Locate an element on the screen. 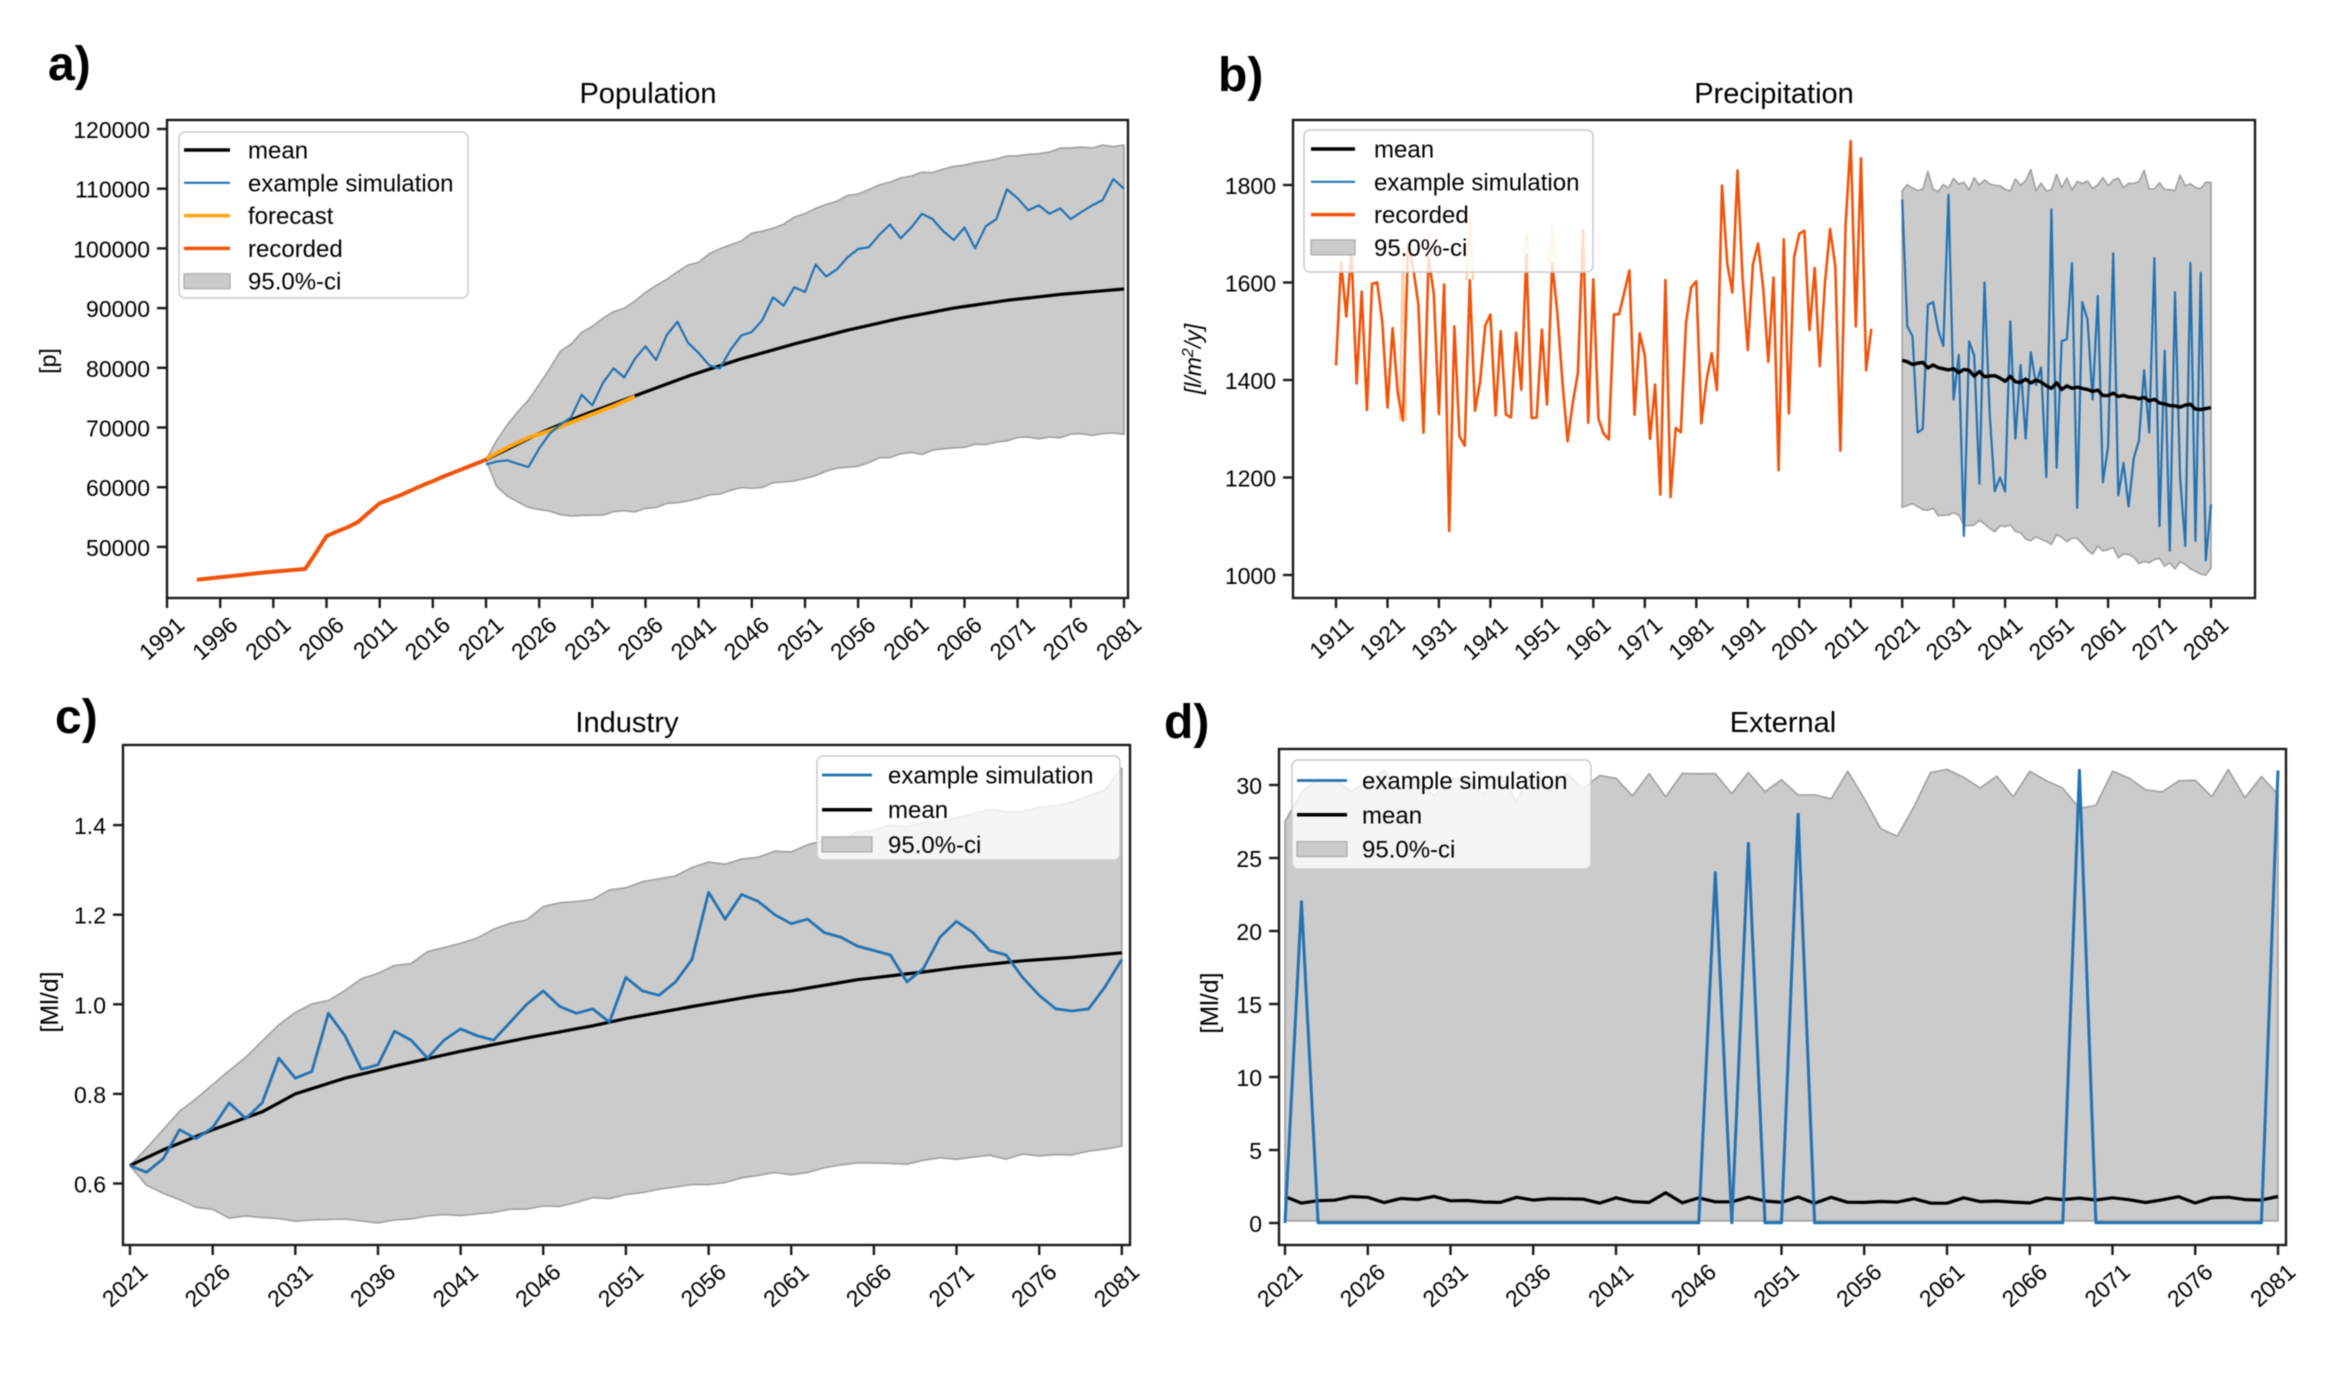 The width and height of the screenshot is (2344, 1380). svg-text: 20 is located at coordinates (1249, 932).